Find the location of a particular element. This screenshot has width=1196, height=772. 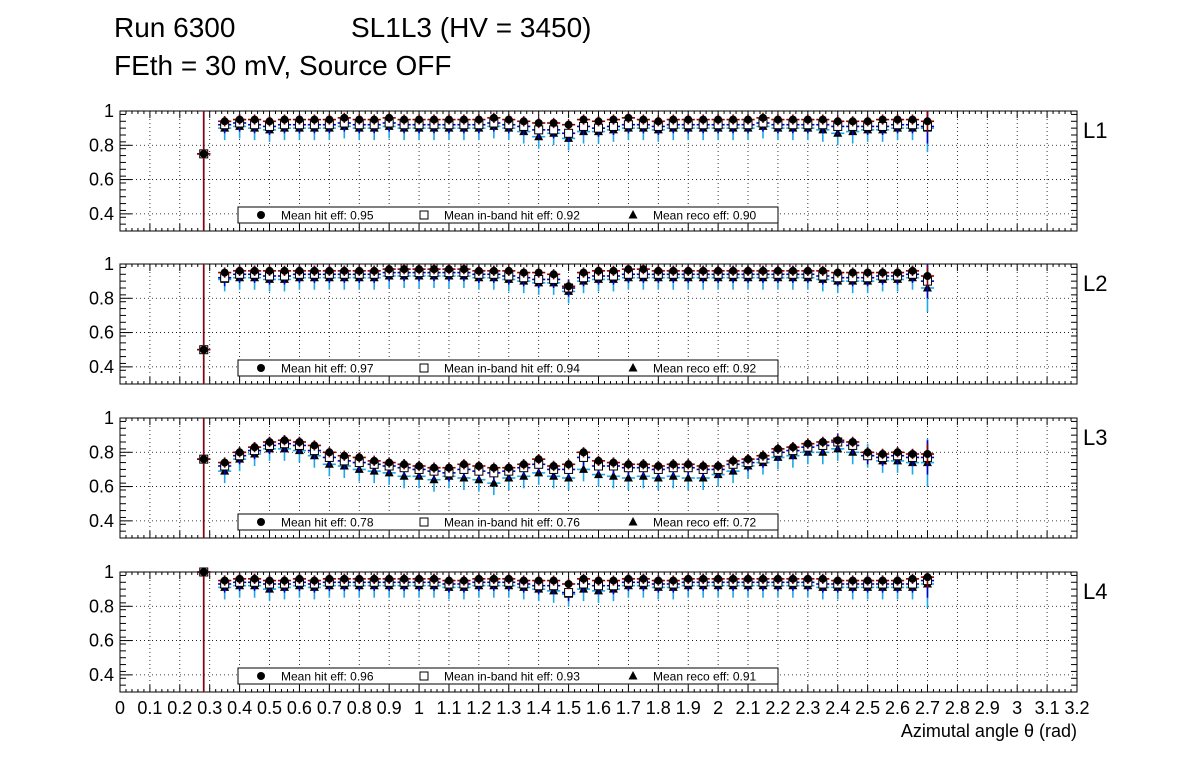

x-tick-label: 1.2 is located at coordinates (478, 708).